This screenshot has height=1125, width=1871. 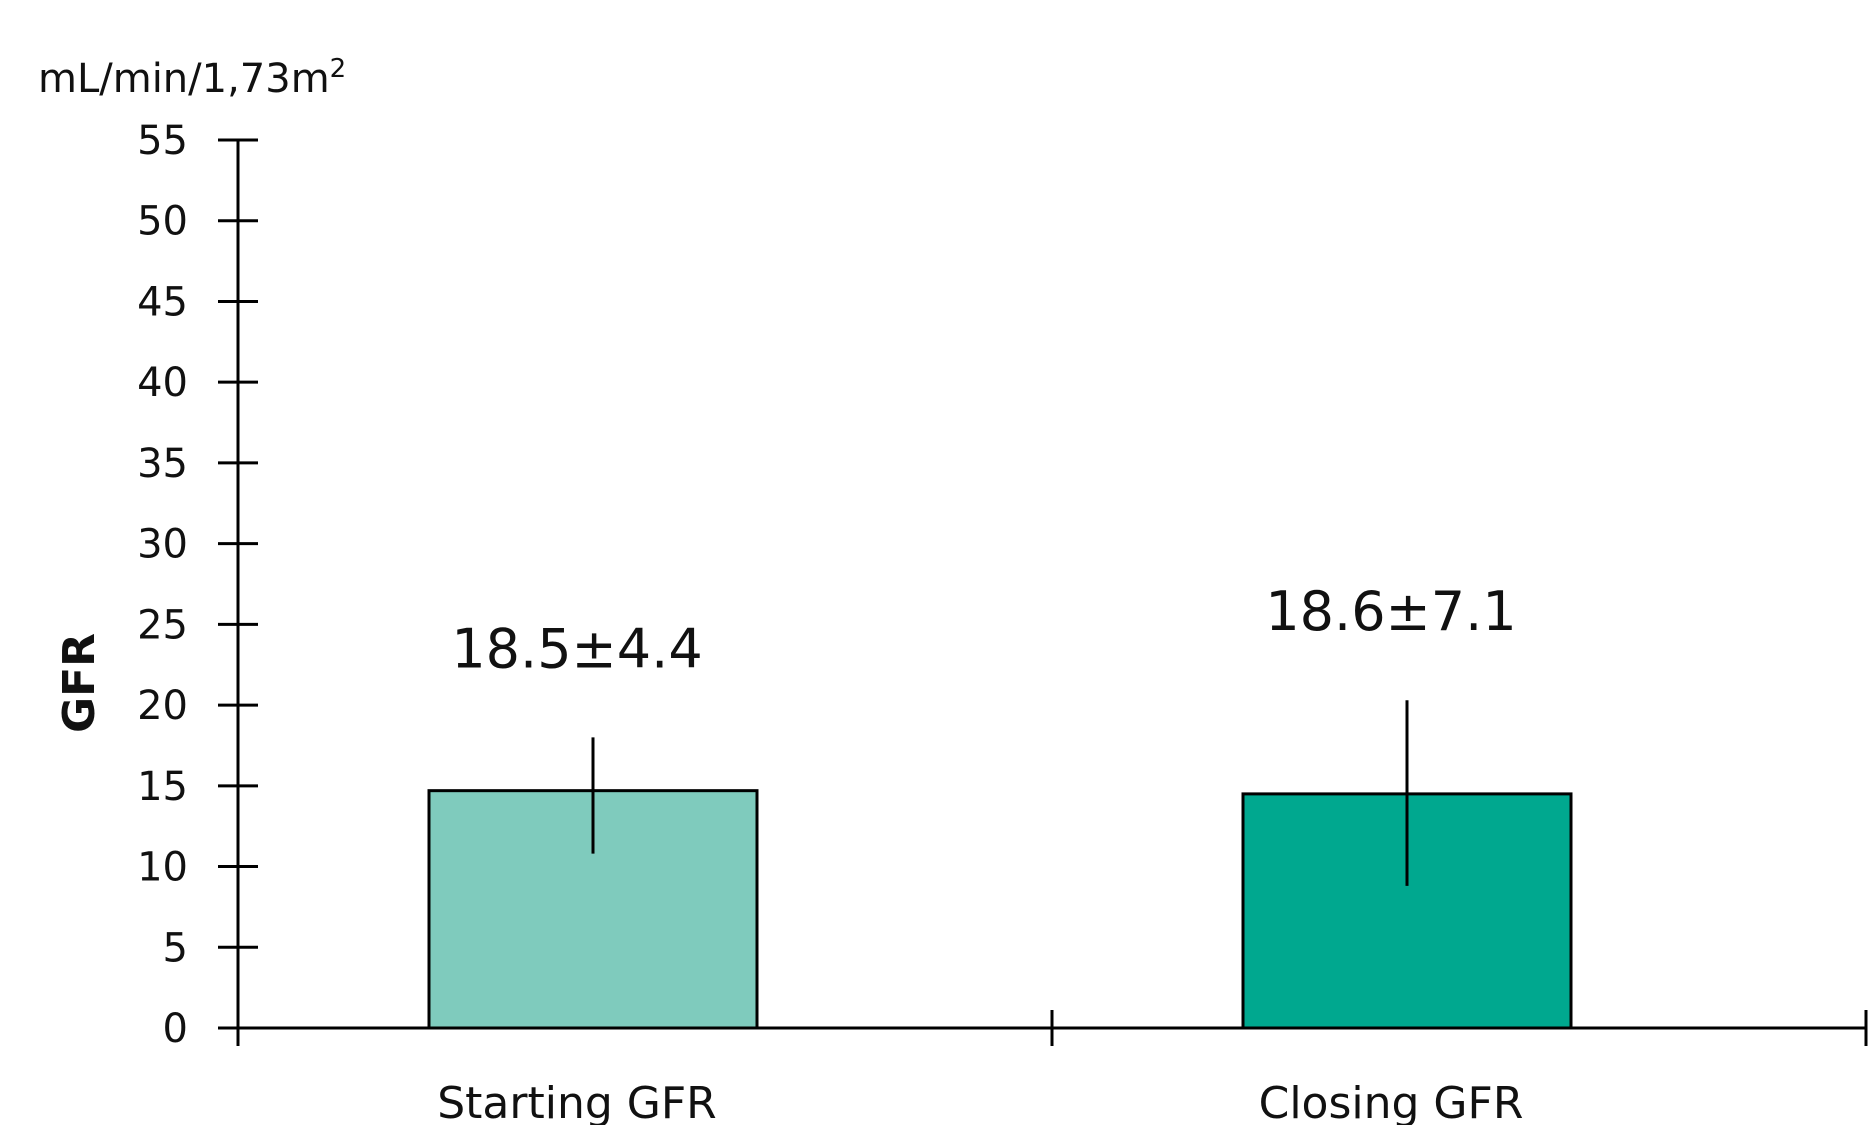 I want to click on y-tick-label: 25, so click(x=162, y=625).